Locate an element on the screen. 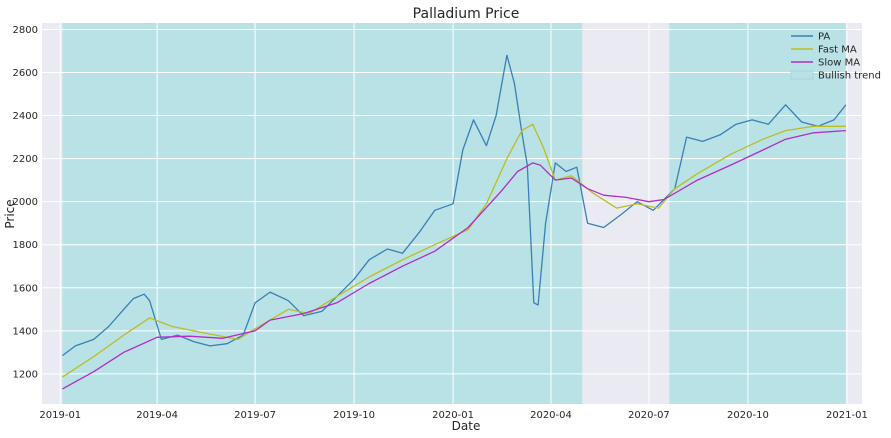  x-axis-title: Date is located at coordinates (466, 426).